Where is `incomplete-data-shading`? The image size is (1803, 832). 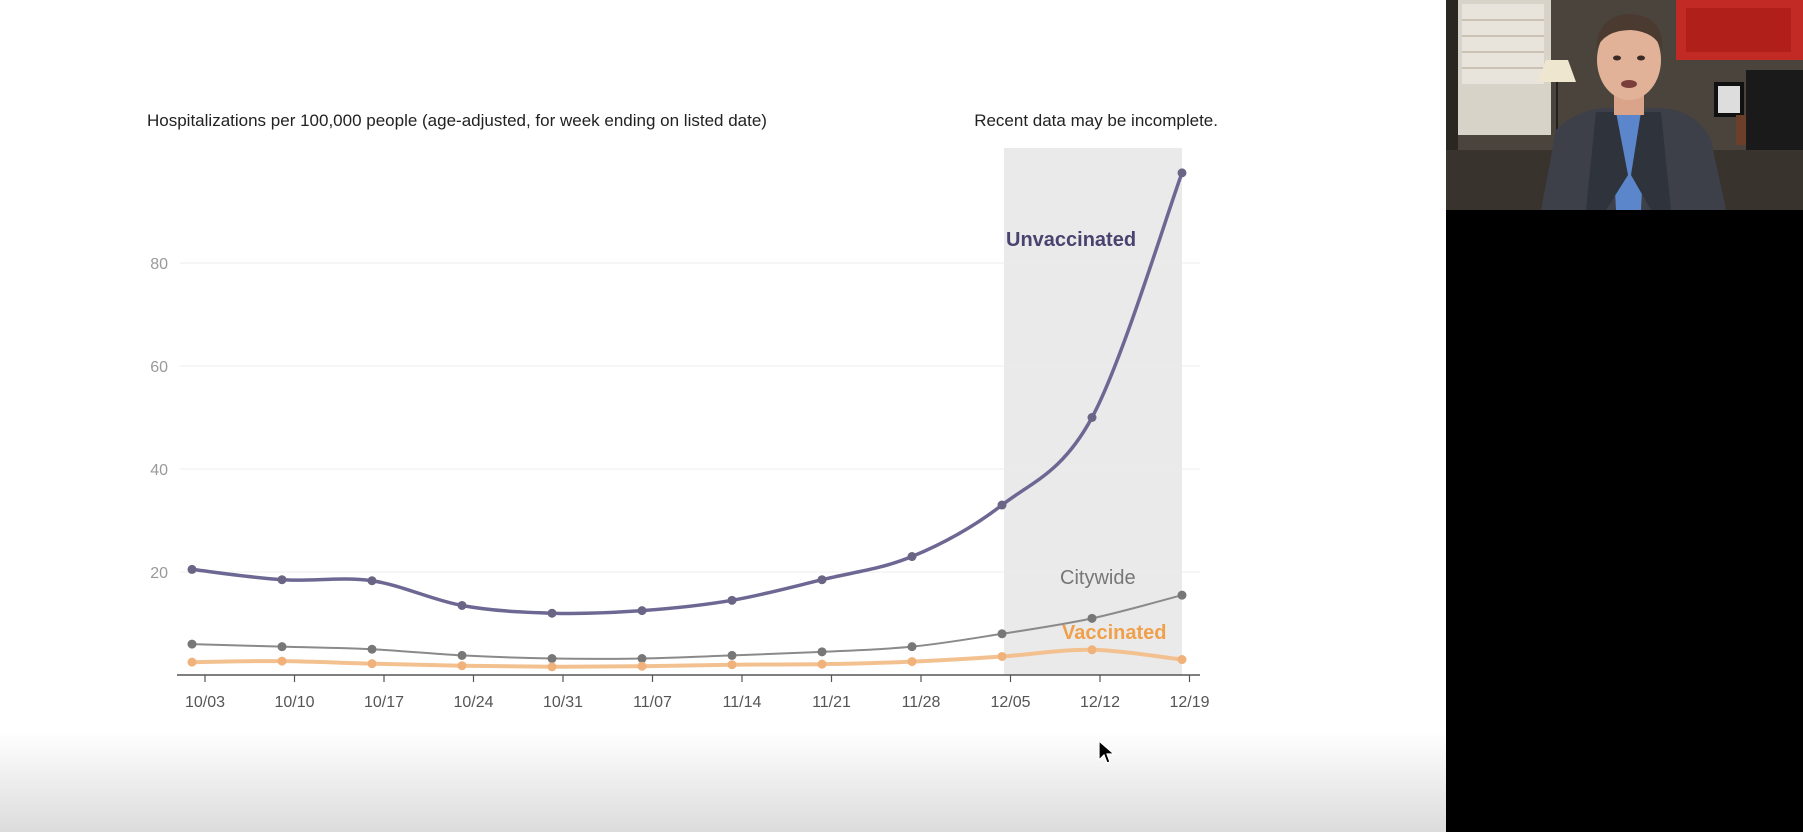 incomplete-data-shading is located at coordinates (1093, 411).